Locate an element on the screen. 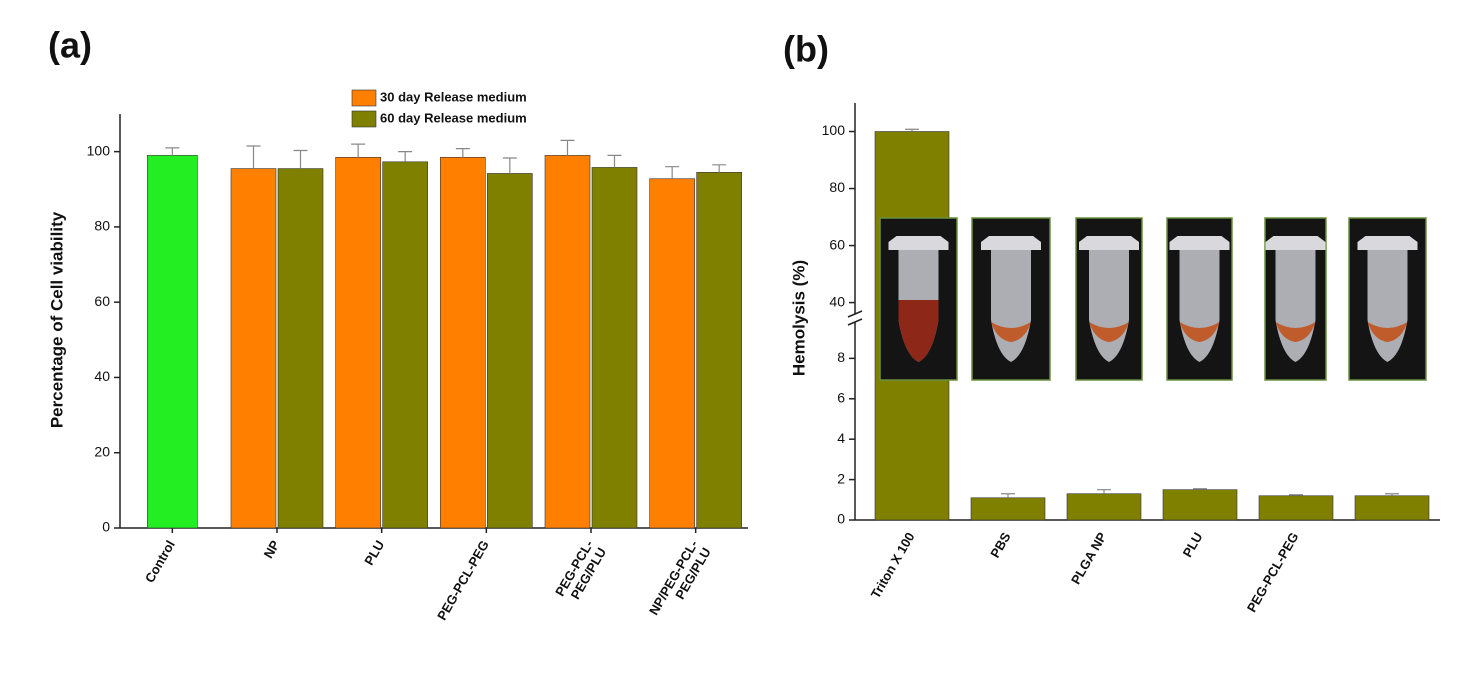 Image resolution: width=1477 pixels, height=680 pixels. y-tick-label: 2 is located at coordinates (841, 478).